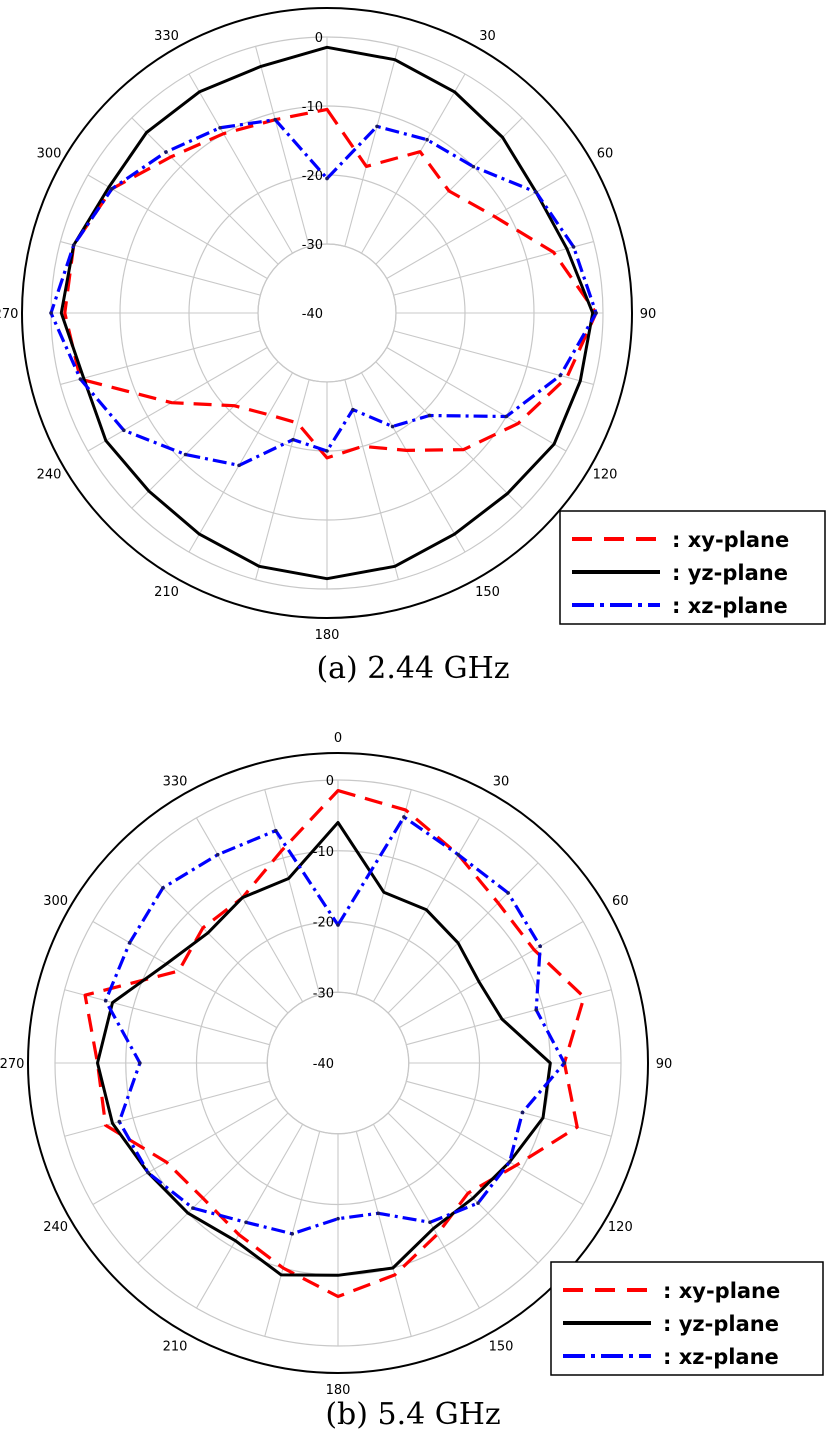  Describe the element at coordinates (412, 1414) in the screenshot. I see `figure-caption: (b) 5.4 GHz` at that location.